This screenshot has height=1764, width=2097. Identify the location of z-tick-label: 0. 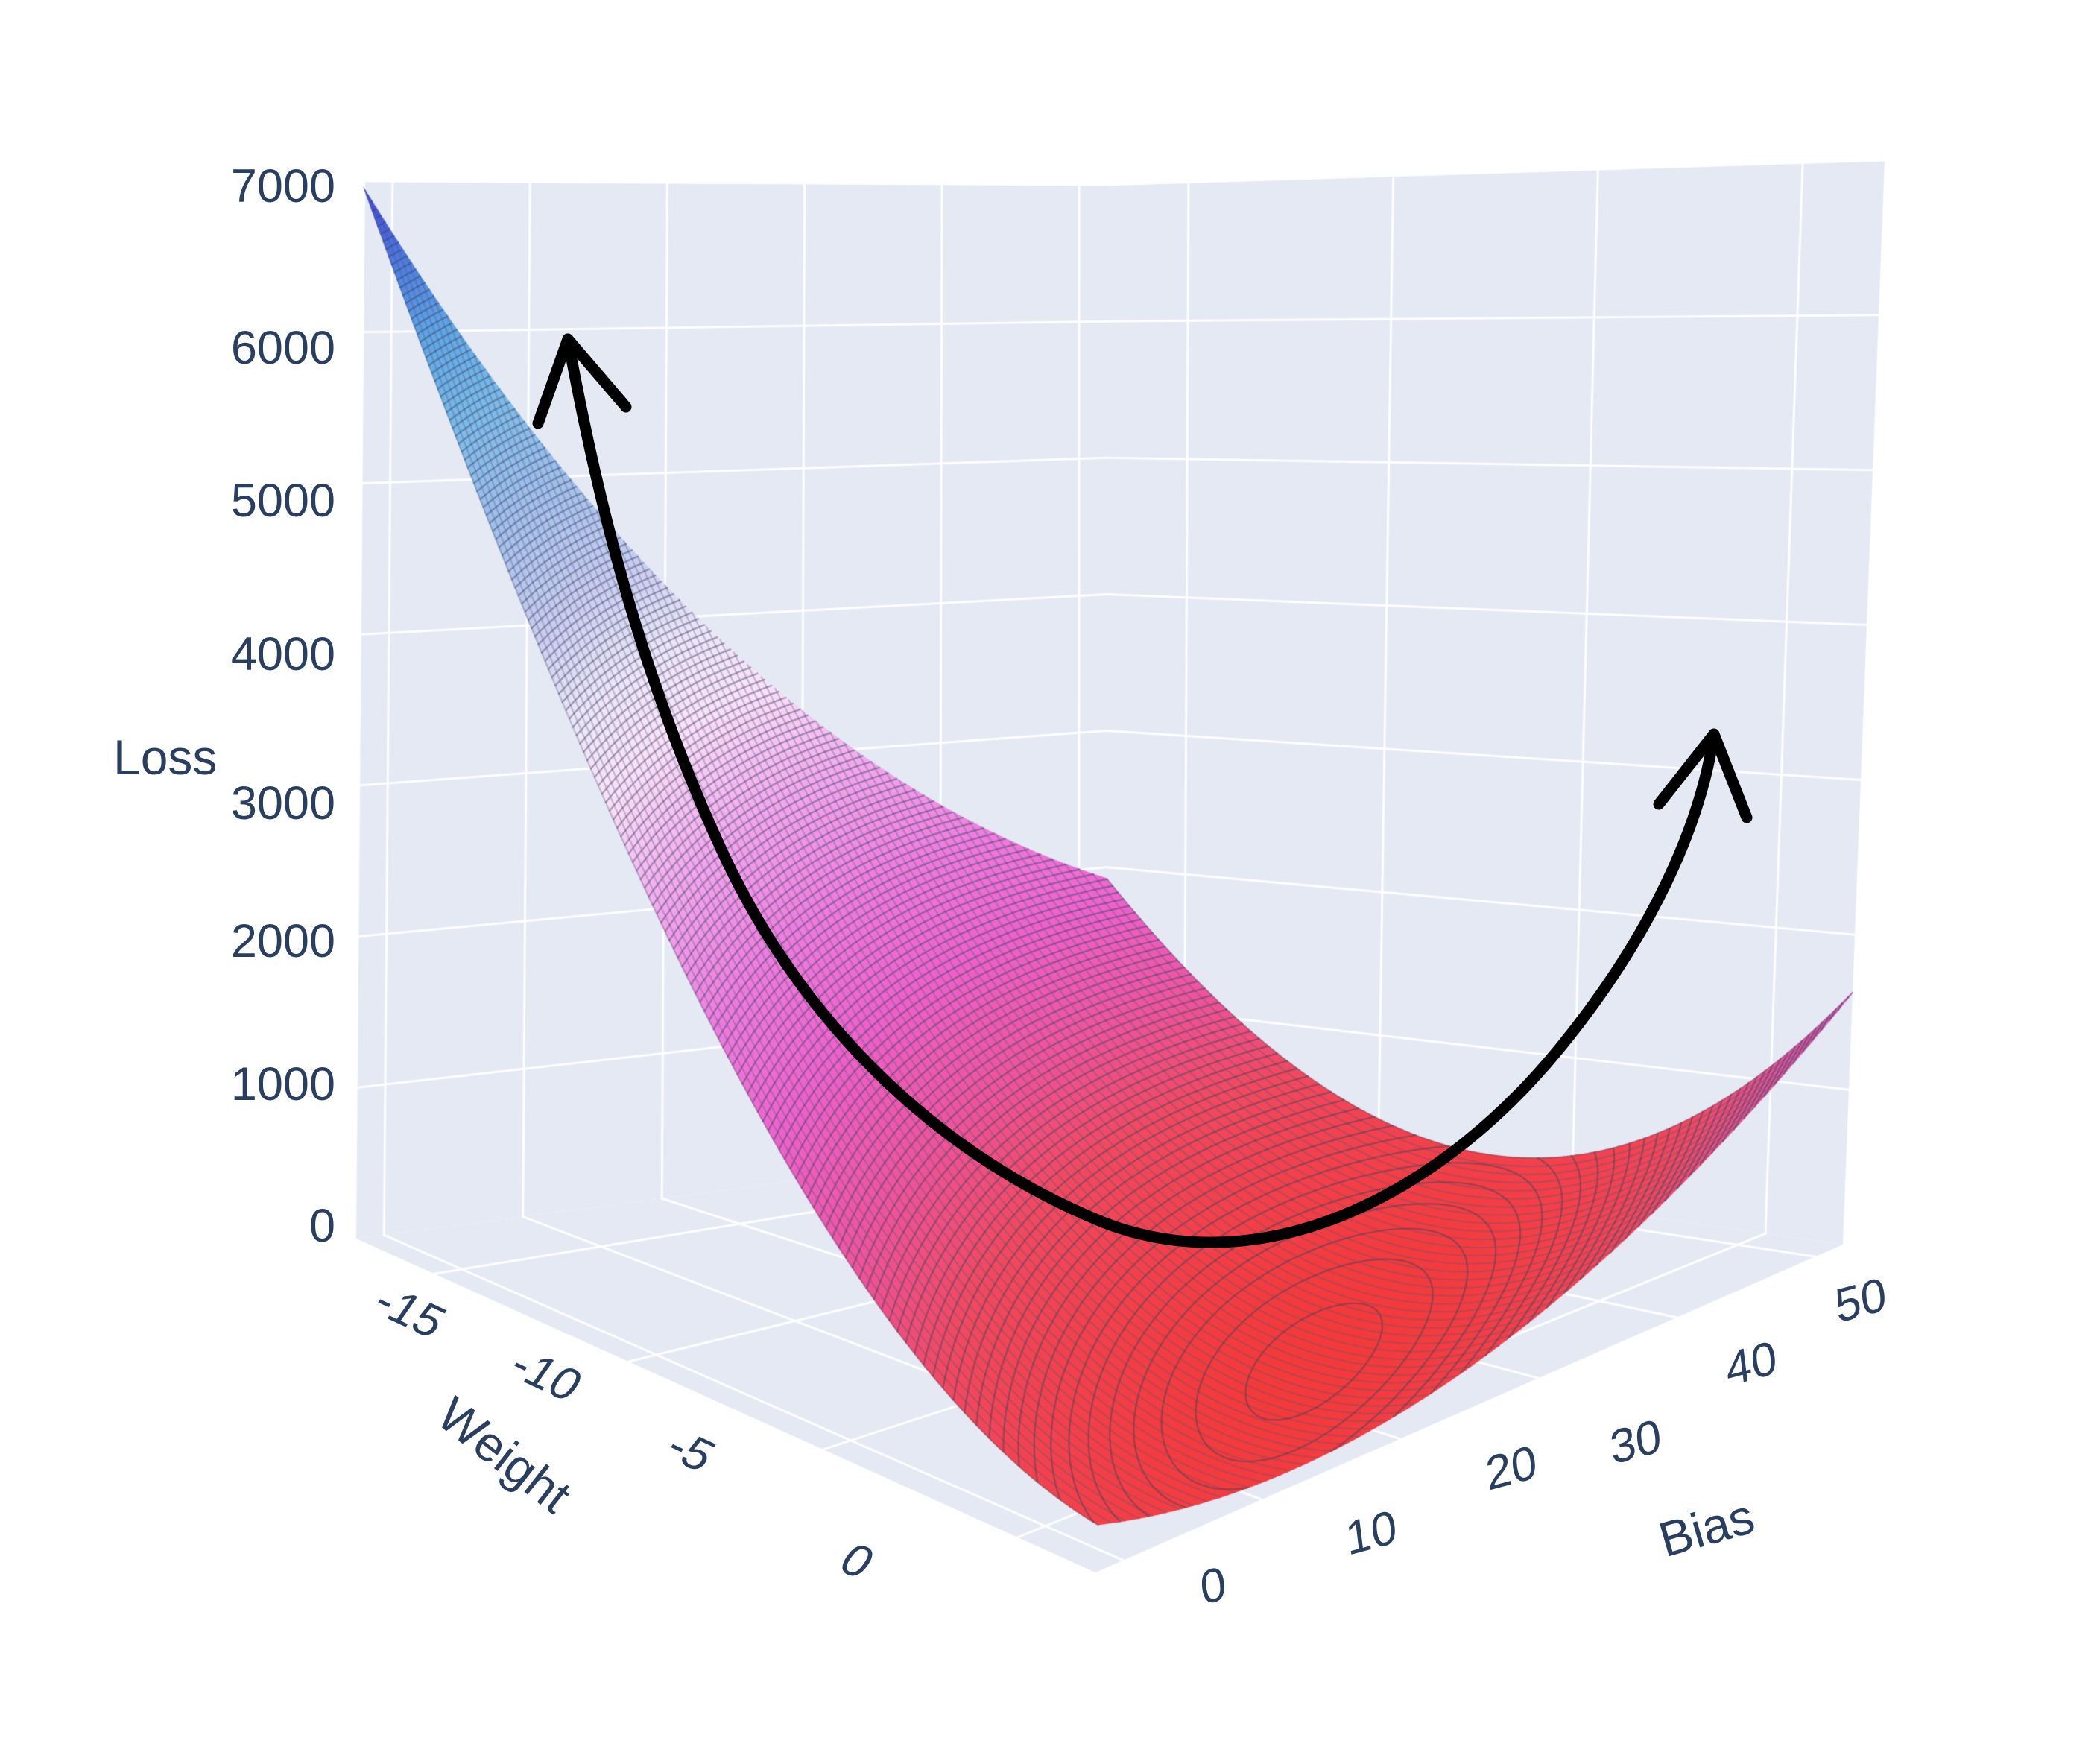
(322, 1226).